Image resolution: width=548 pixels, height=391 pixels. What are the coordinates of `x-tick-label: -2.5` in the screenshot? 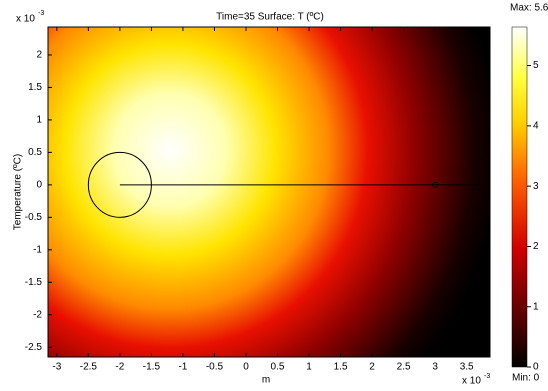 It's located at (89, 367).